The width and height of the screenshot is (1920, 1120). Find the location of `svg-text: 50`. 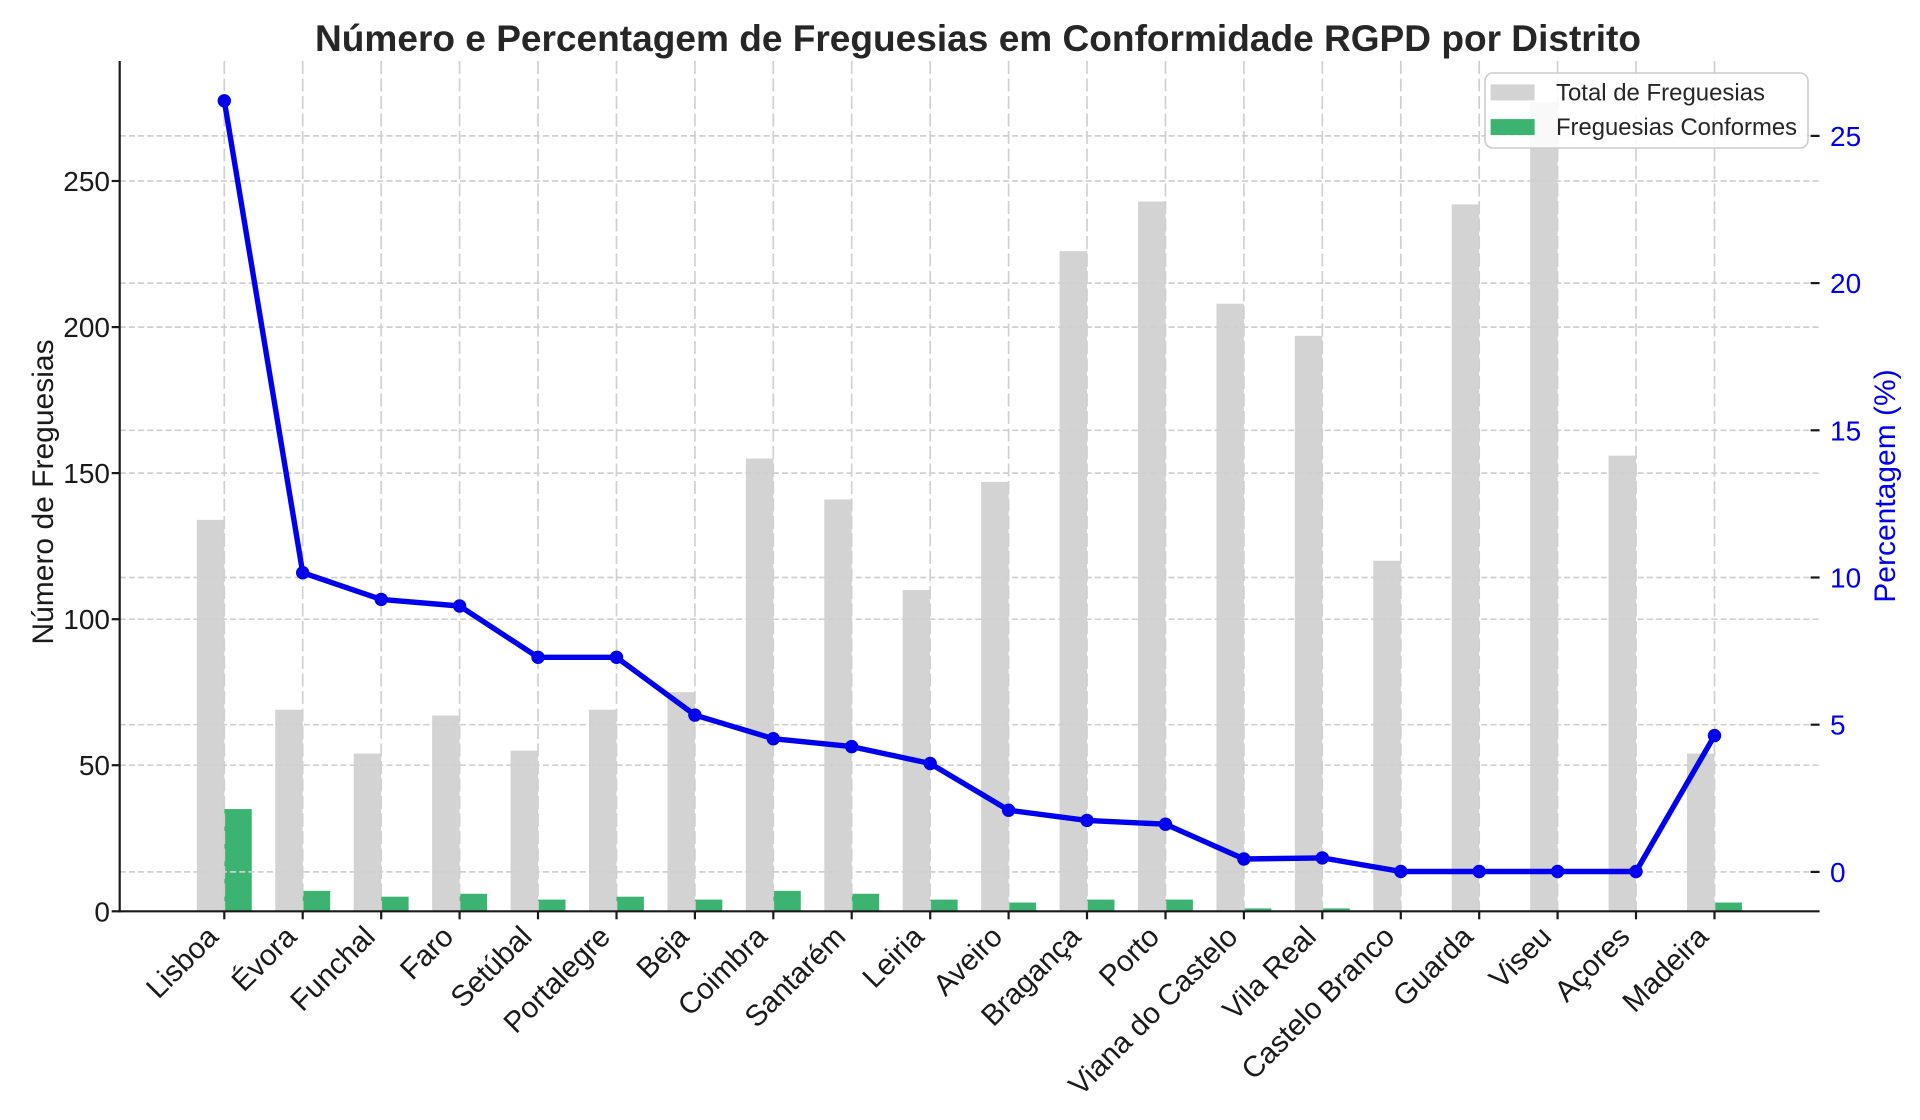

svg-text: 50 is located at coordinates (94, 765).